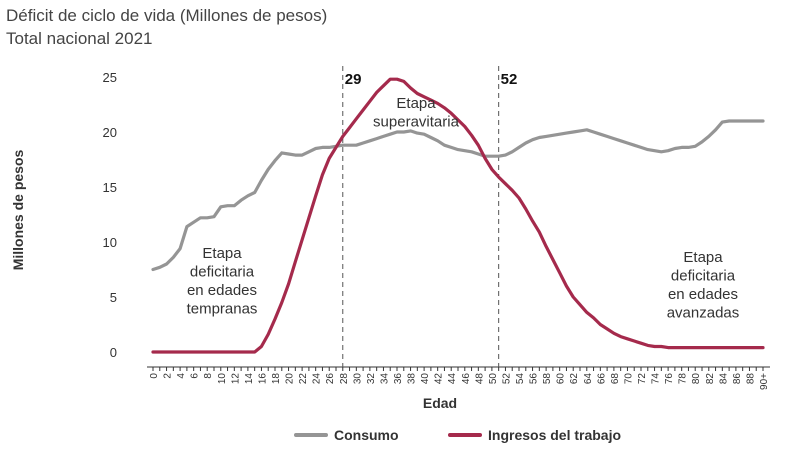  I want to click on x-tick-label-26: 26, so click(330, 379).